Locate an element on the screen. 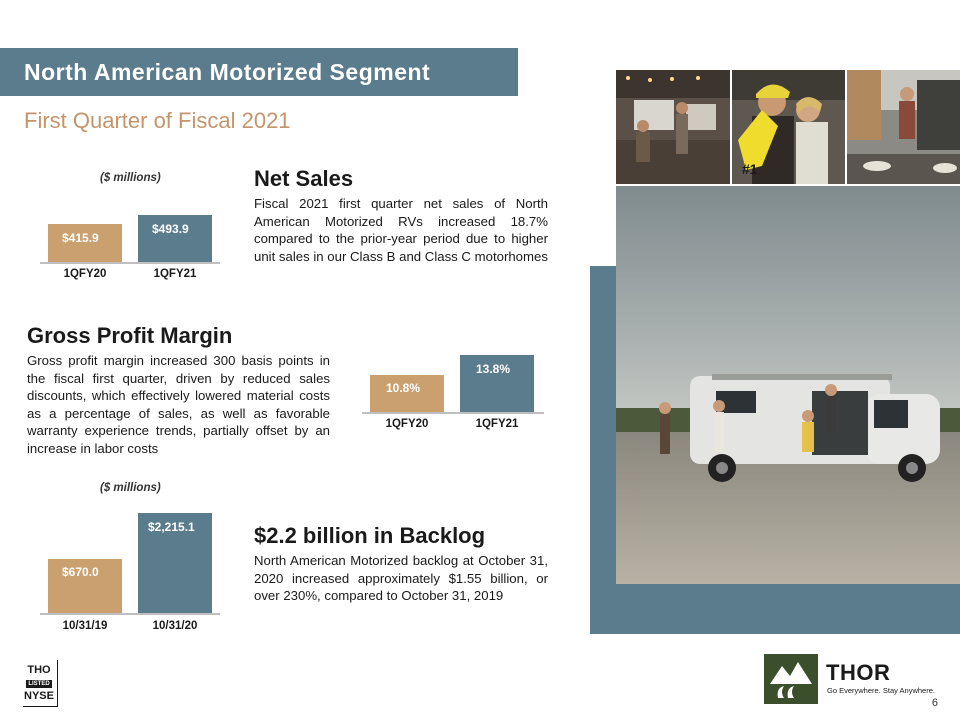 This screenshot has height=720, width=960. nyse-listed: LISTED is located at coordinates (39, 684).